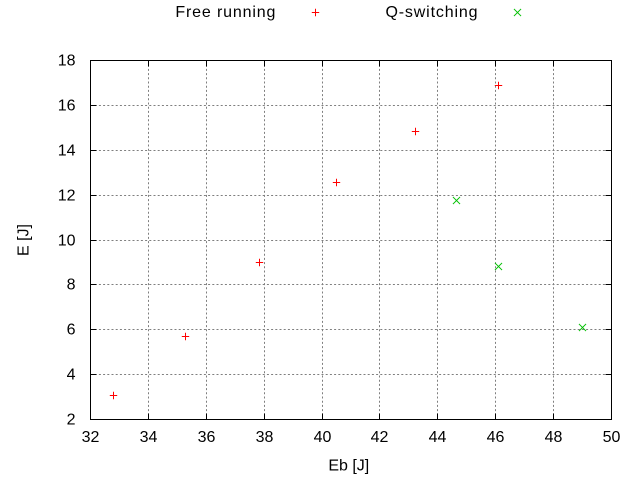 The width and height of the screenshot is (640, 480). I want to click on svg-text: 8, so click(71, 285).